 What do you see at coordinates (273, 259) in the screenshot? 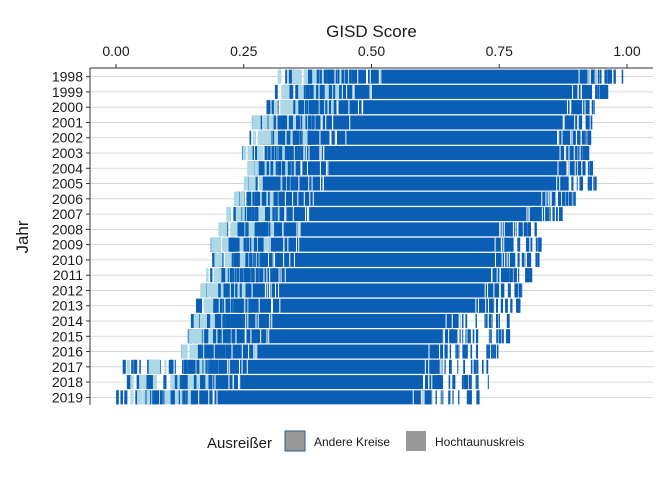
I see `strip-gap-2010` at bounding box center [273, 259].